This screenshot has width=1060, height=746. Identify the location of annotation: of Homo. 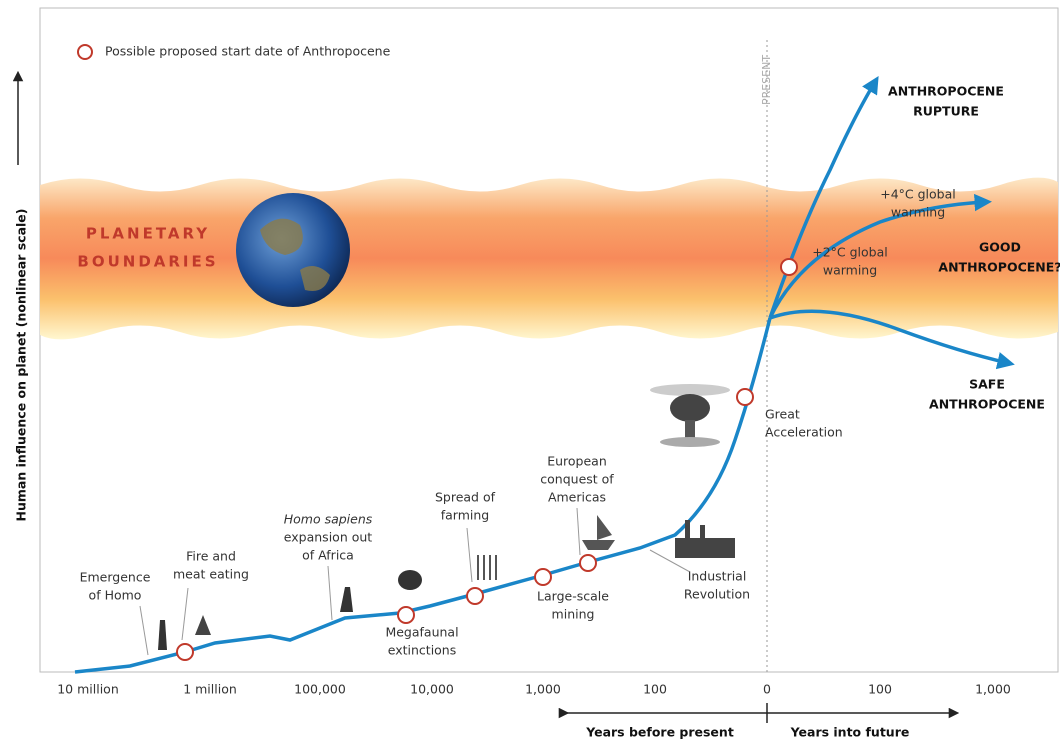
(115, 595).